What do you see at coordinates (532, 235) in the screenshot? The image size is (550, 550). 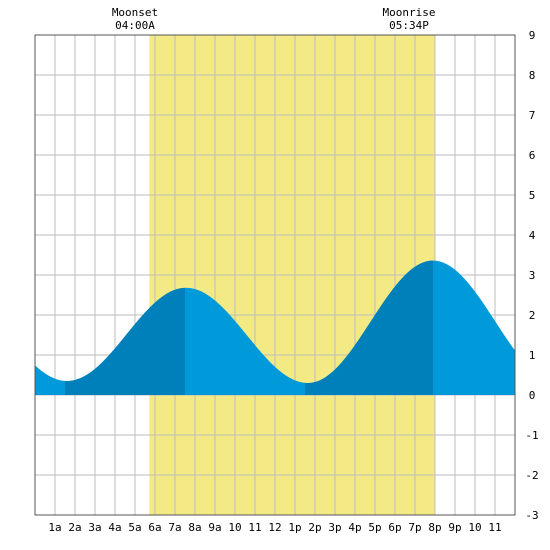 I see `y-tick-label: 4` at bounding box center [532, 235].